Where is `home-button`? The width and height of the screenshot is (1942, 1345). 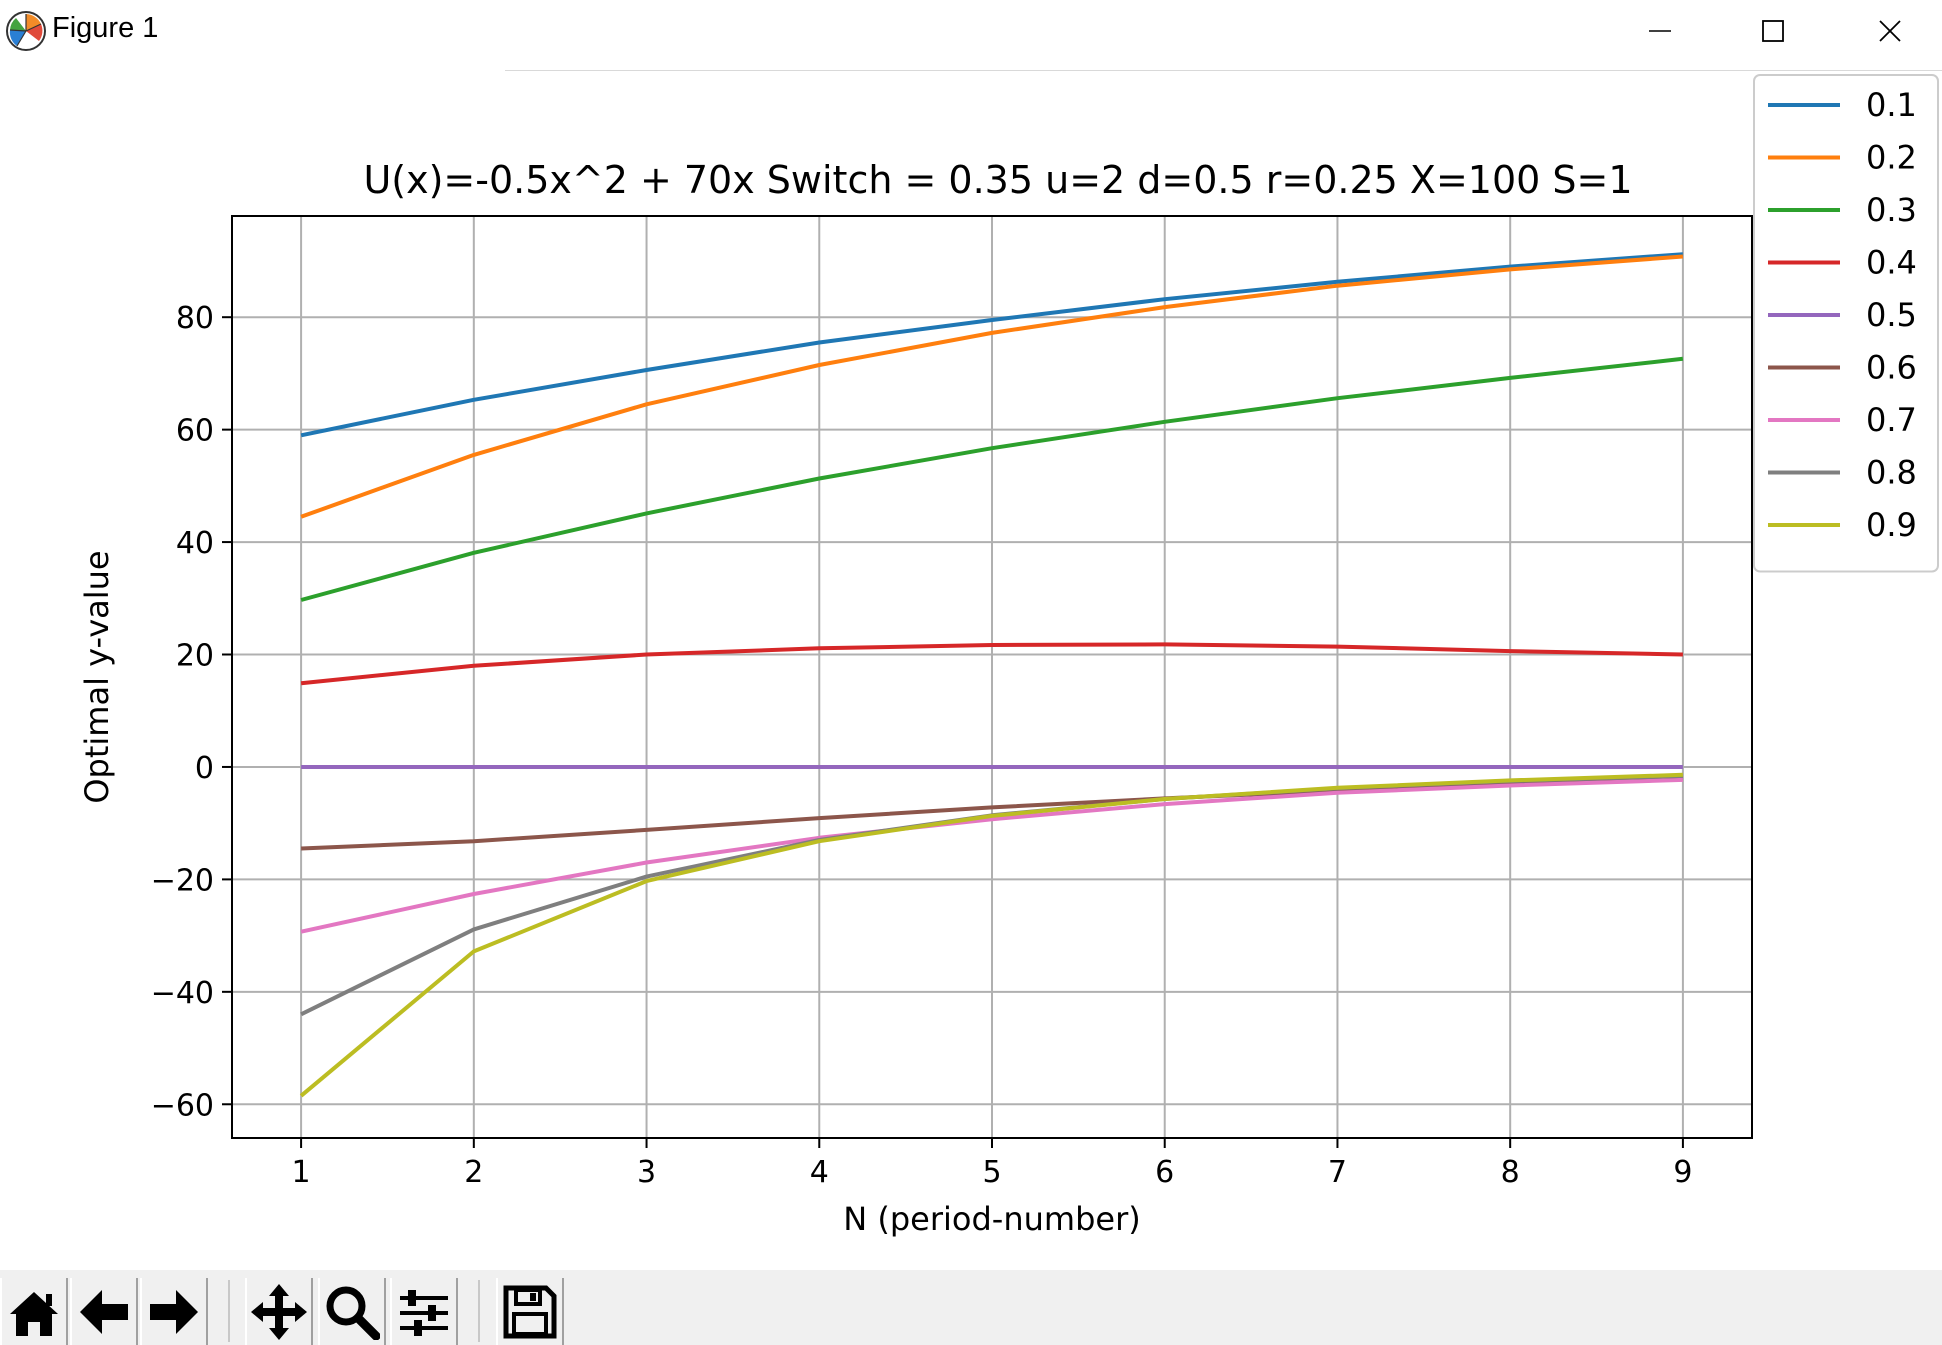 home-button is located at coordinates (34, 1311).